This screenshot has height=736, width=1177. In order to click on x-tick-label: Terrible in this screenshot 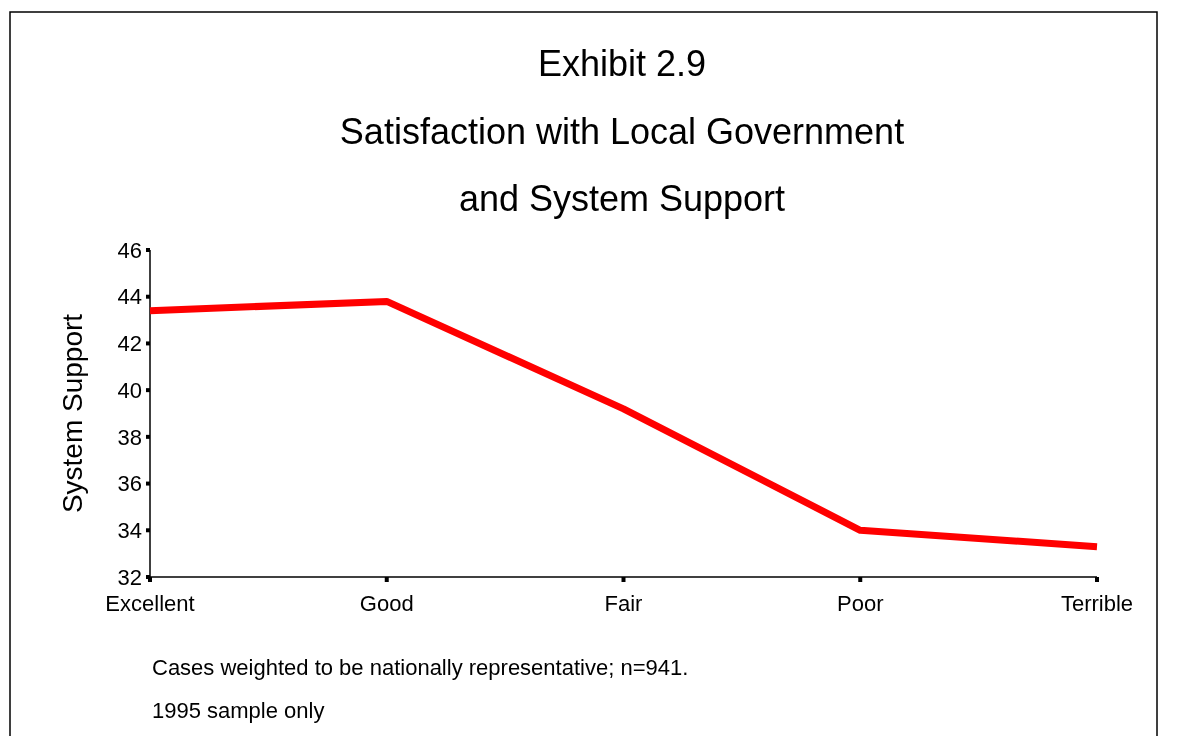, I will do `click(1097, 603)`.